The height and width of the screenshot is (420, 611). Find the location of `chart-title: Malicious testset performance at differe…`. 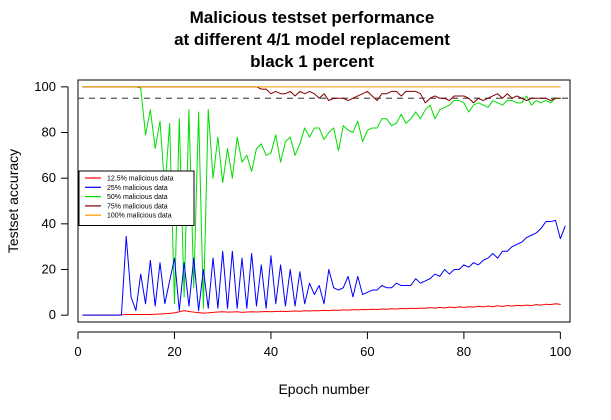

chart-title: Malicious testset performance at differe… is located at coordinates (312, 39).